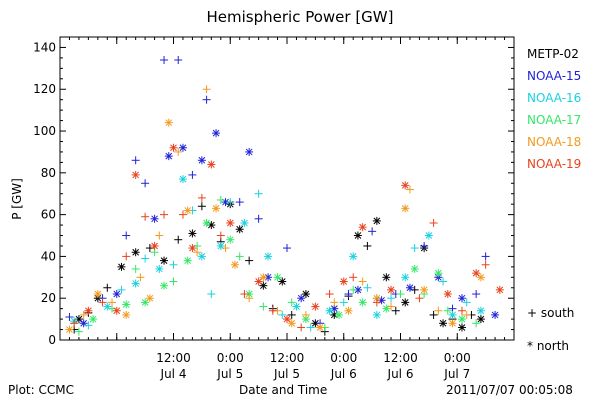  Describe the element at coordinates (343, 358) in the screenshot. I see `x-tick-label: 0:00` at that location.